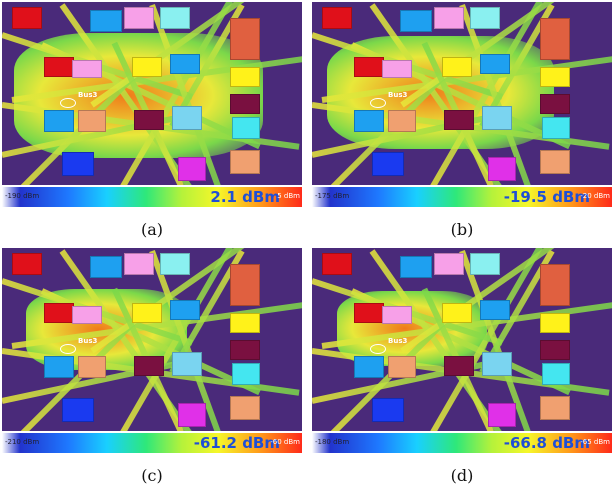 The height and width of the screenshot is (492, 614). What do you see at coordinates (152, 197) in the screenshot?
I see `color-scale-a: -190 dBm 2.1 dBm 5 dBm` at bounding box center [152, 197].